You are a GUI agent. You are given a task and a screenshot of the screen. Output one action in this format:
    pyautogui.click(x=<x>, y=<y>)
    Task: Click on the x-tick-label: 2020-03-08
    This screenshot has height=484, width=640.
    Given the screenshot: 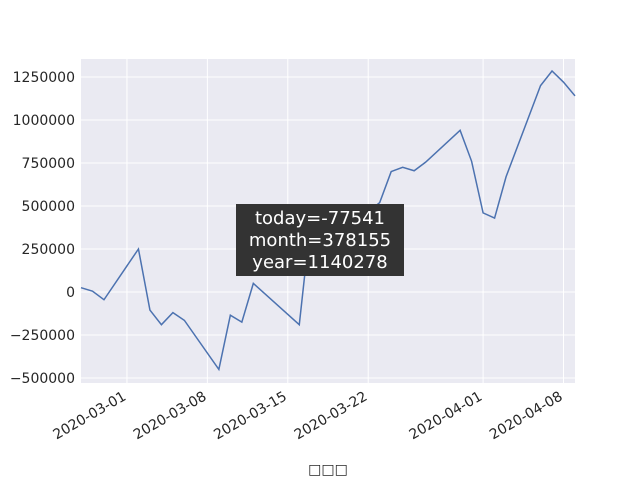 What is the action you would take?
    pyautogui.click(x=170, y=416)
    